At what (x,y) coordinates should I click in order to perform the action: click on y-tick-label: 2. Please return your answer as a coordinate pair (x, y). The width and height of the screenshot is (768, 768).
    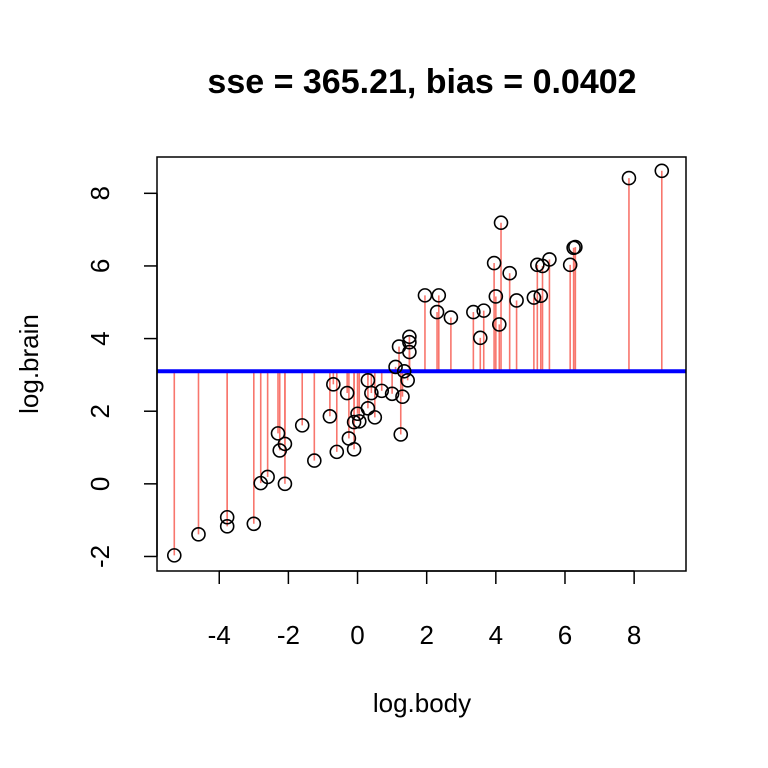
    Looking at the image, I should click on (100, 411).